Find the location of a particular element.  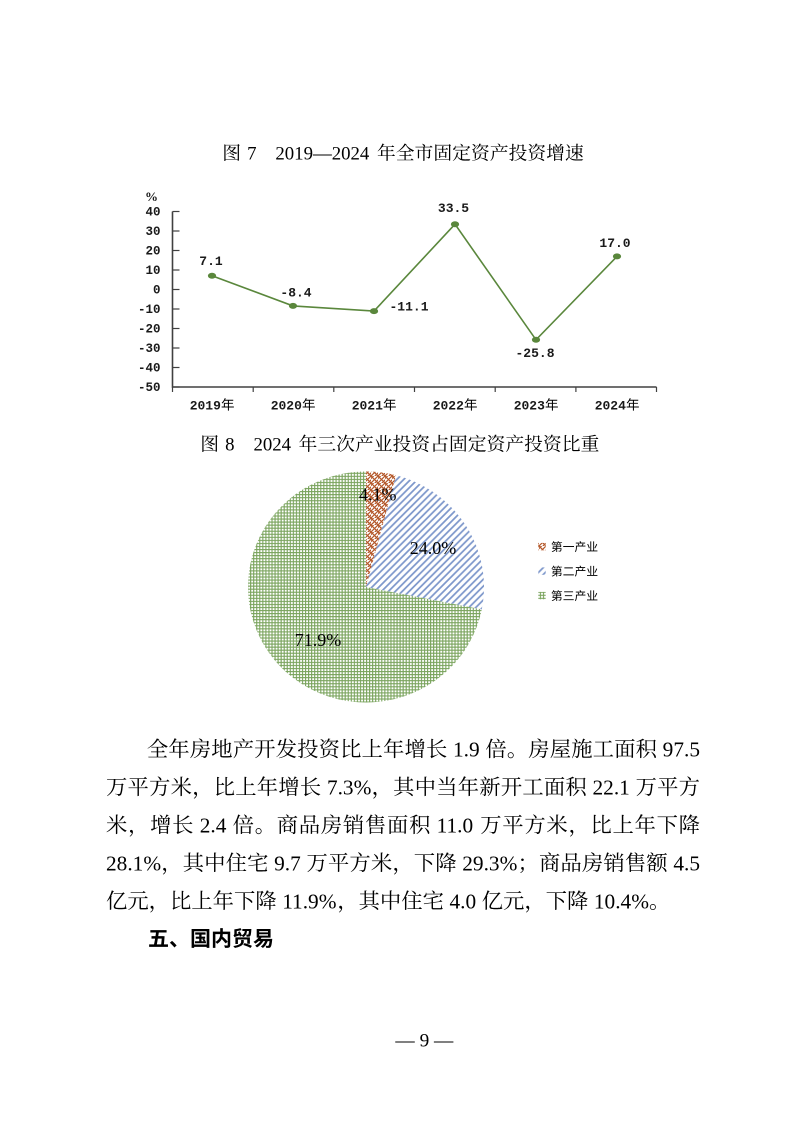

svg-text: 7.1 is located at coordinates (211, 261).